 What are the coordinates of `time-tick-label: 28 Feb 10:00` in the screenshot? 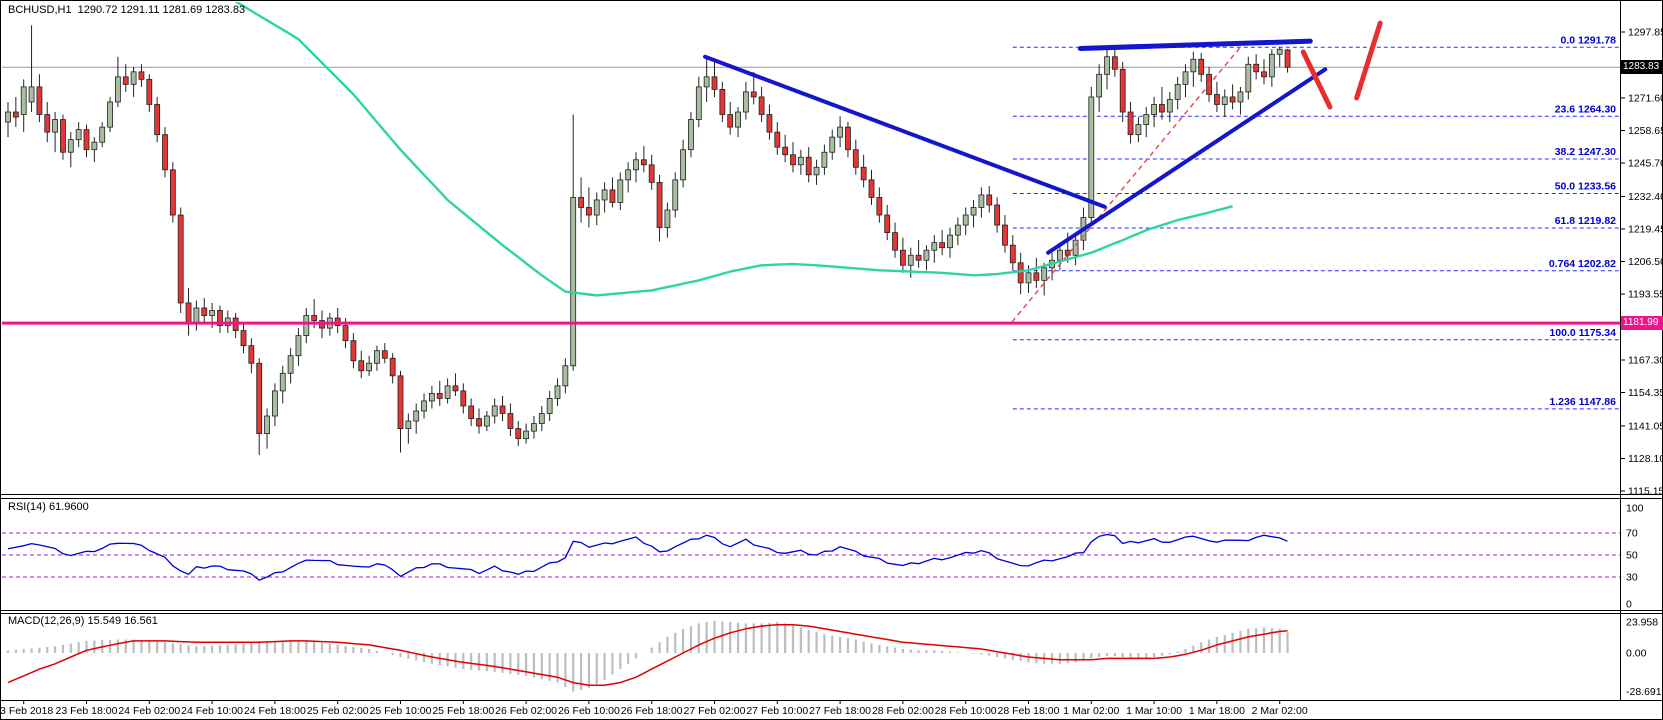 It's located at (966, 711).